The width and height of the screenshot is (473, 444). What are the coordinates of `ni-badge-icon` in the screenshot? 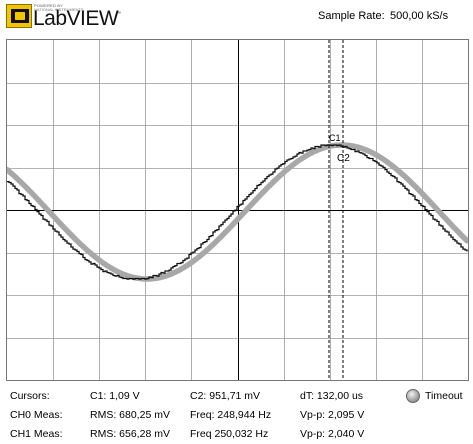 It's located at (19, 16).